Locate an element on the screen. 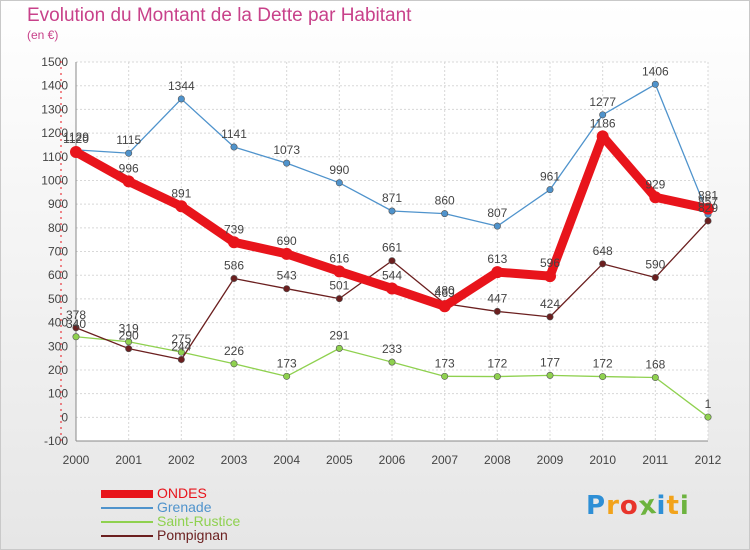 This screenshot has height=550, width=750. y-tick-label: 900 is located at coordinates (58, 204).